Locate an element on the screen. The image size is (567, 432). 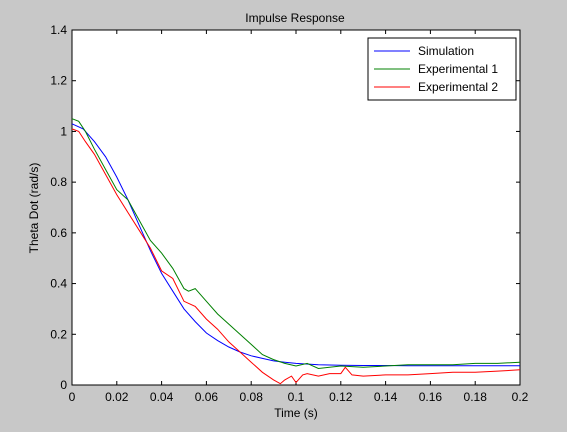
x-tick-label: 0.08 is located at coordinates (252, 397).